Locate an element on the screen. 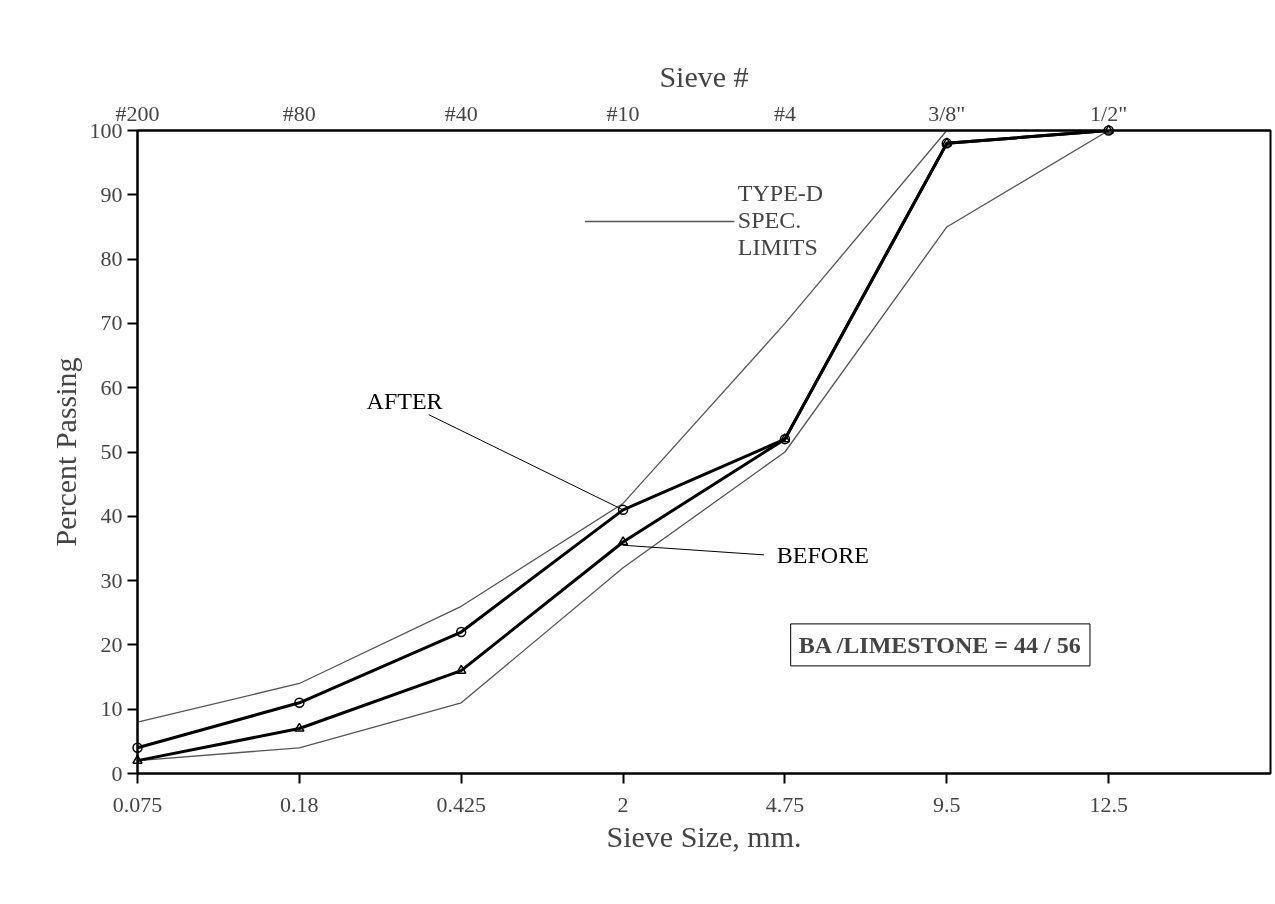  x-tick-label: 0.18 is located at coordinates (299, 804).